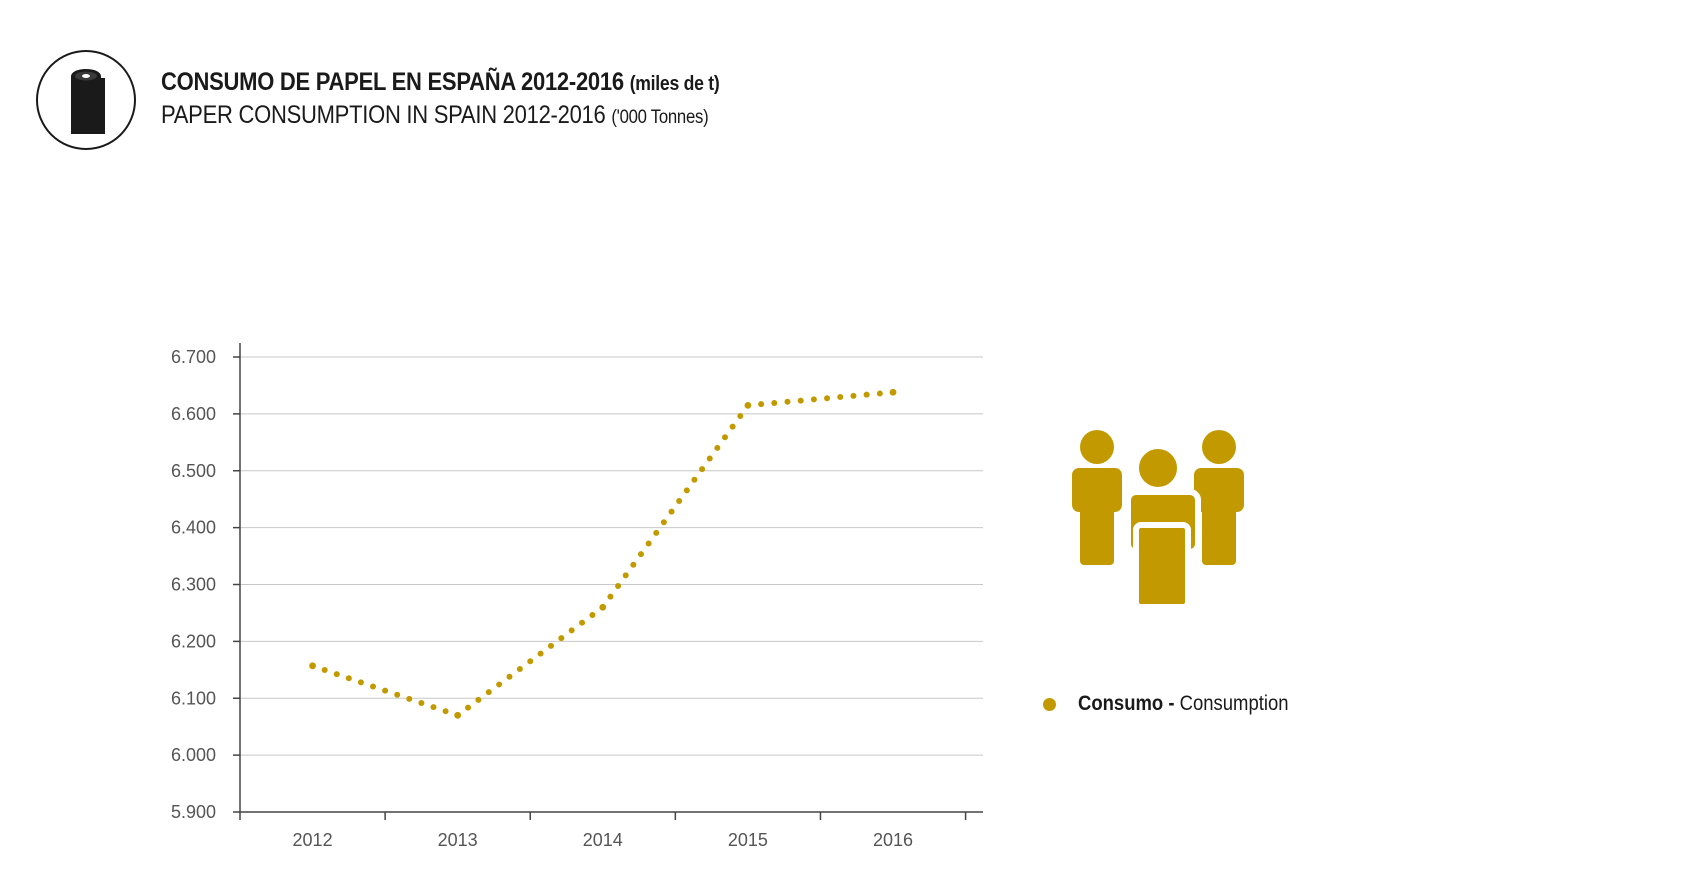 The height and width of the screenshot is (881, 1681). I want to click on series-consumption, so click(603, 553).